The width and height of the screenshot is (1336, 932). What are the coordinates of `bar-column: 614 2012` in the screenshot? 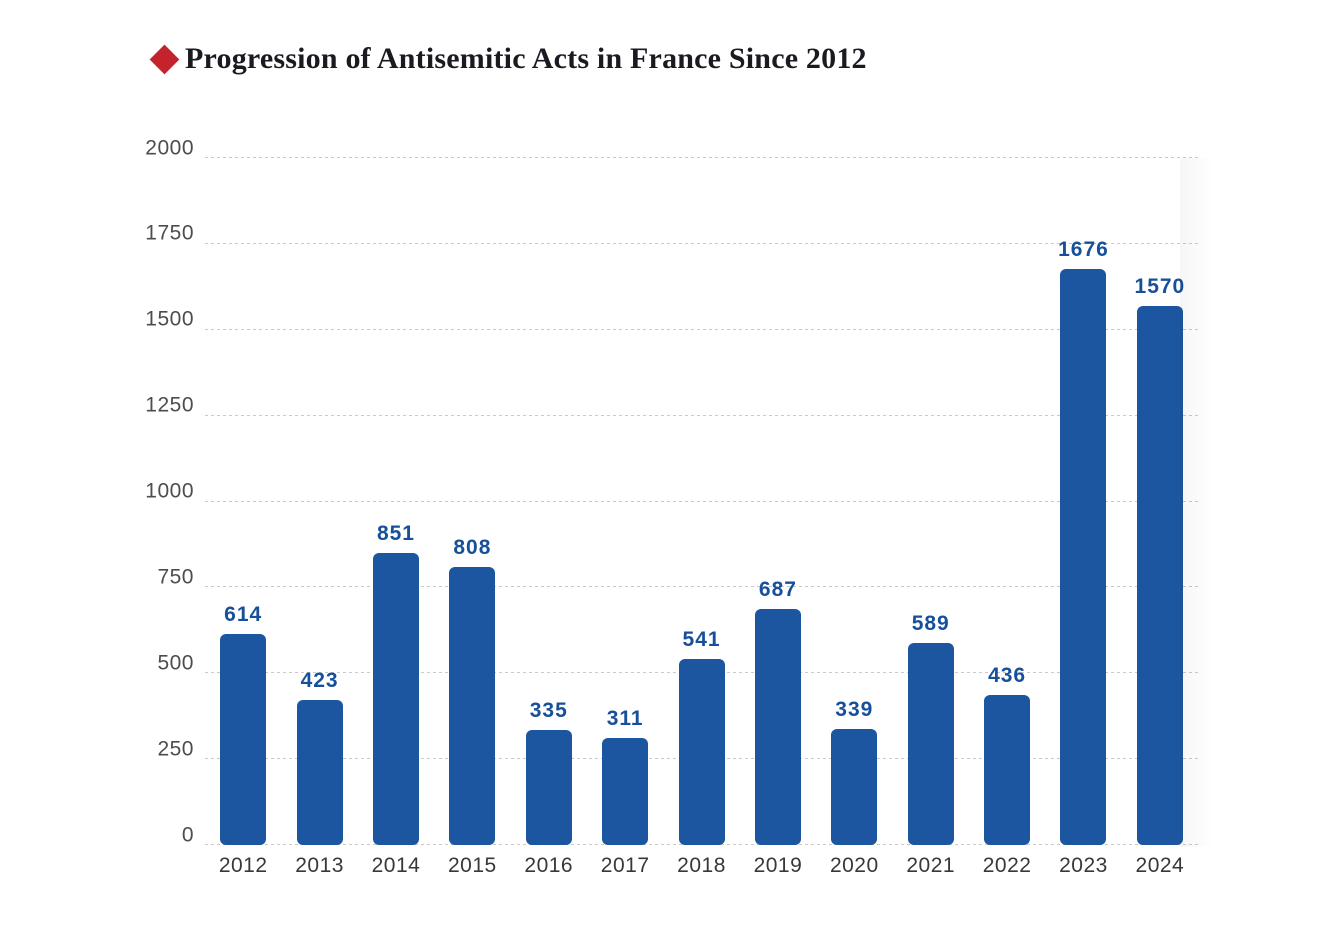 It's located at (243, 517).